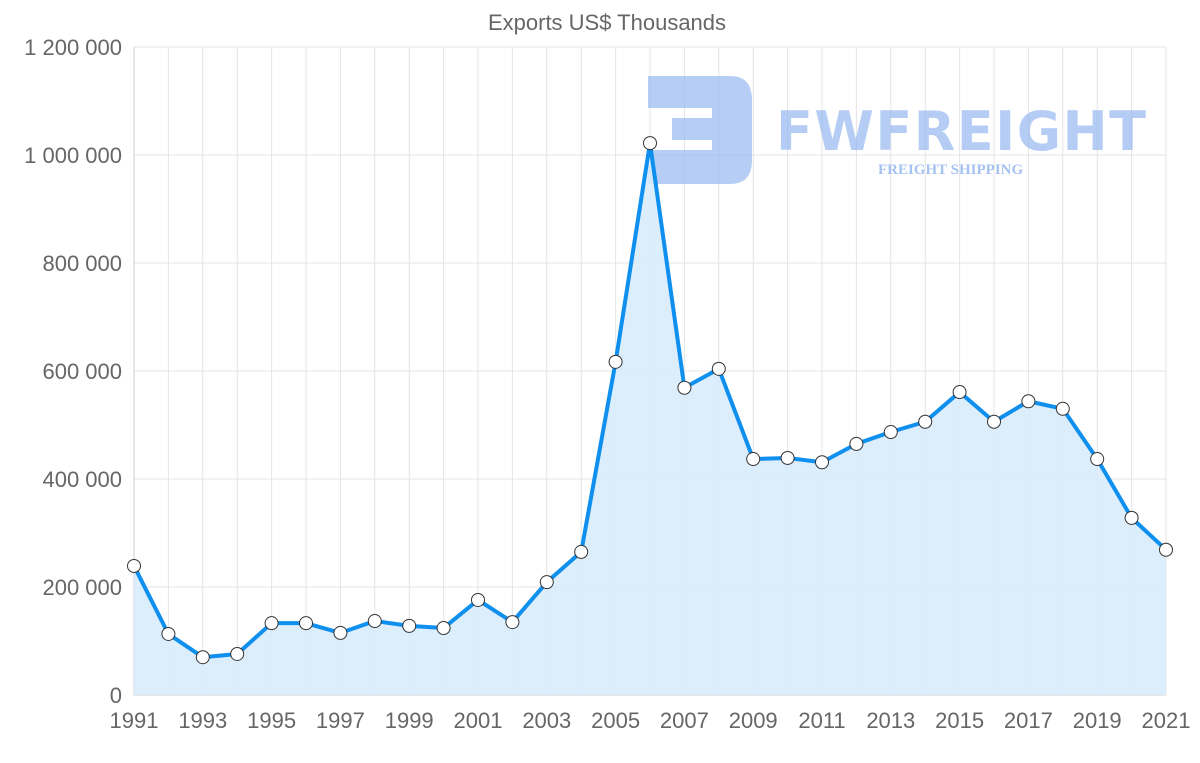 Image resolution: width=1200 pixels, height=763 pixels. What do you see at coordinates (82, 371) in the screenshot?
I see `y-tick-label: 600 000` at bounding box center [82, 371].